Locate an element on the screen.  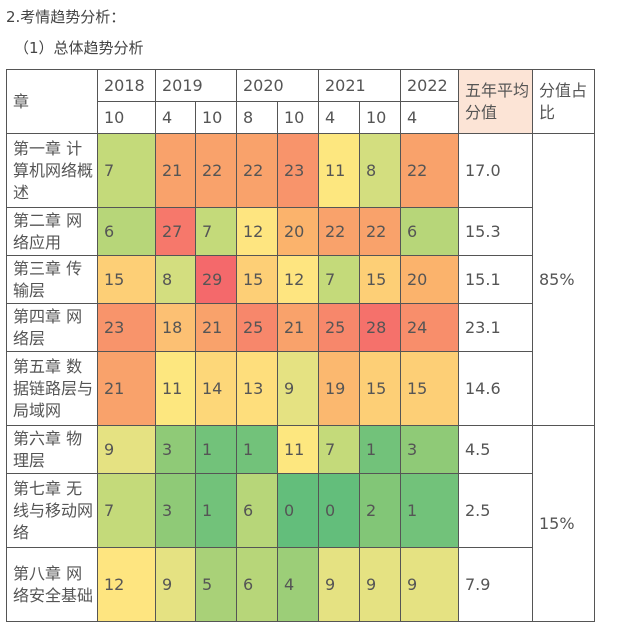
score-cell: 28 is located at coordinates (380, 327).